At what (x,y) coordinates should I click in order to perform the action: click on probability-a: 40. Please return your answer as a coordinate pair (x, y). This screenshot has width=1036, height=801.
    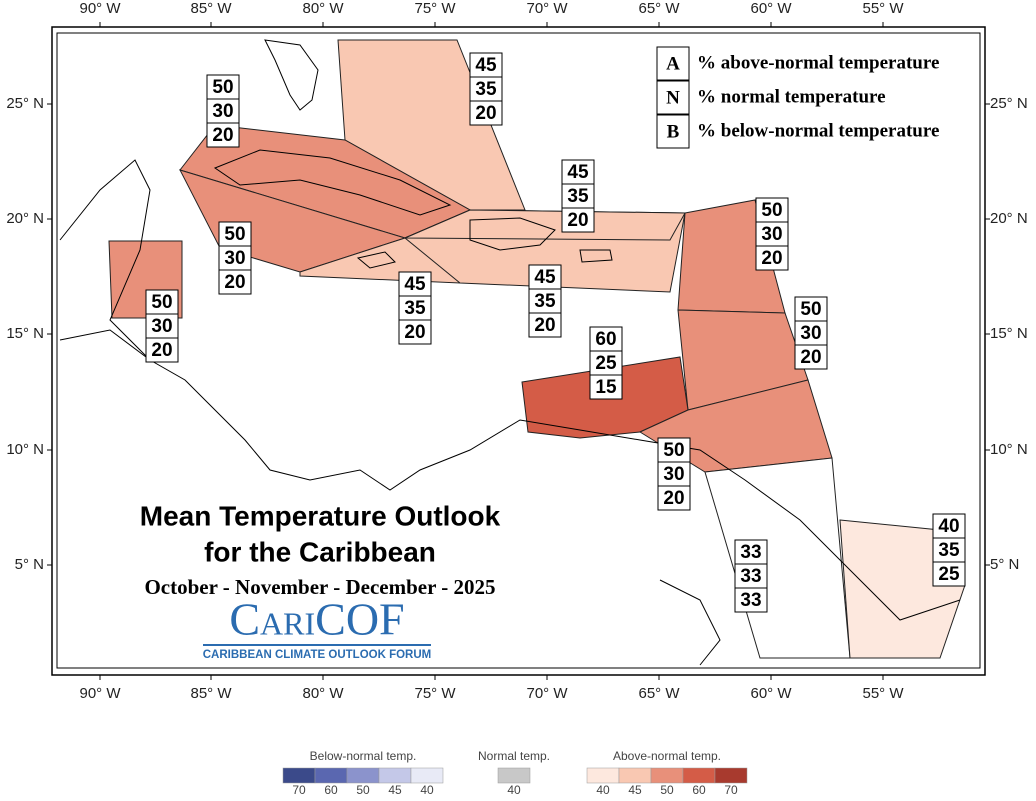
    Looking at the image, I should click on (948, 526).